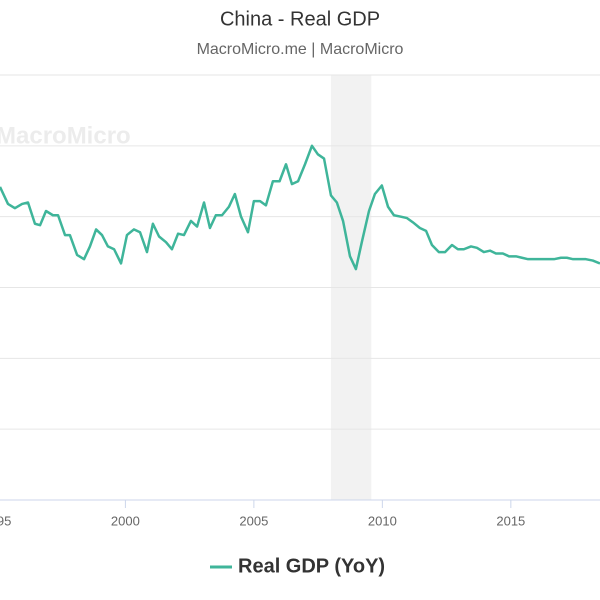 This screenshot has height=600, width=600. I want to click on x-tick-label: 2005, so click(253, 520).